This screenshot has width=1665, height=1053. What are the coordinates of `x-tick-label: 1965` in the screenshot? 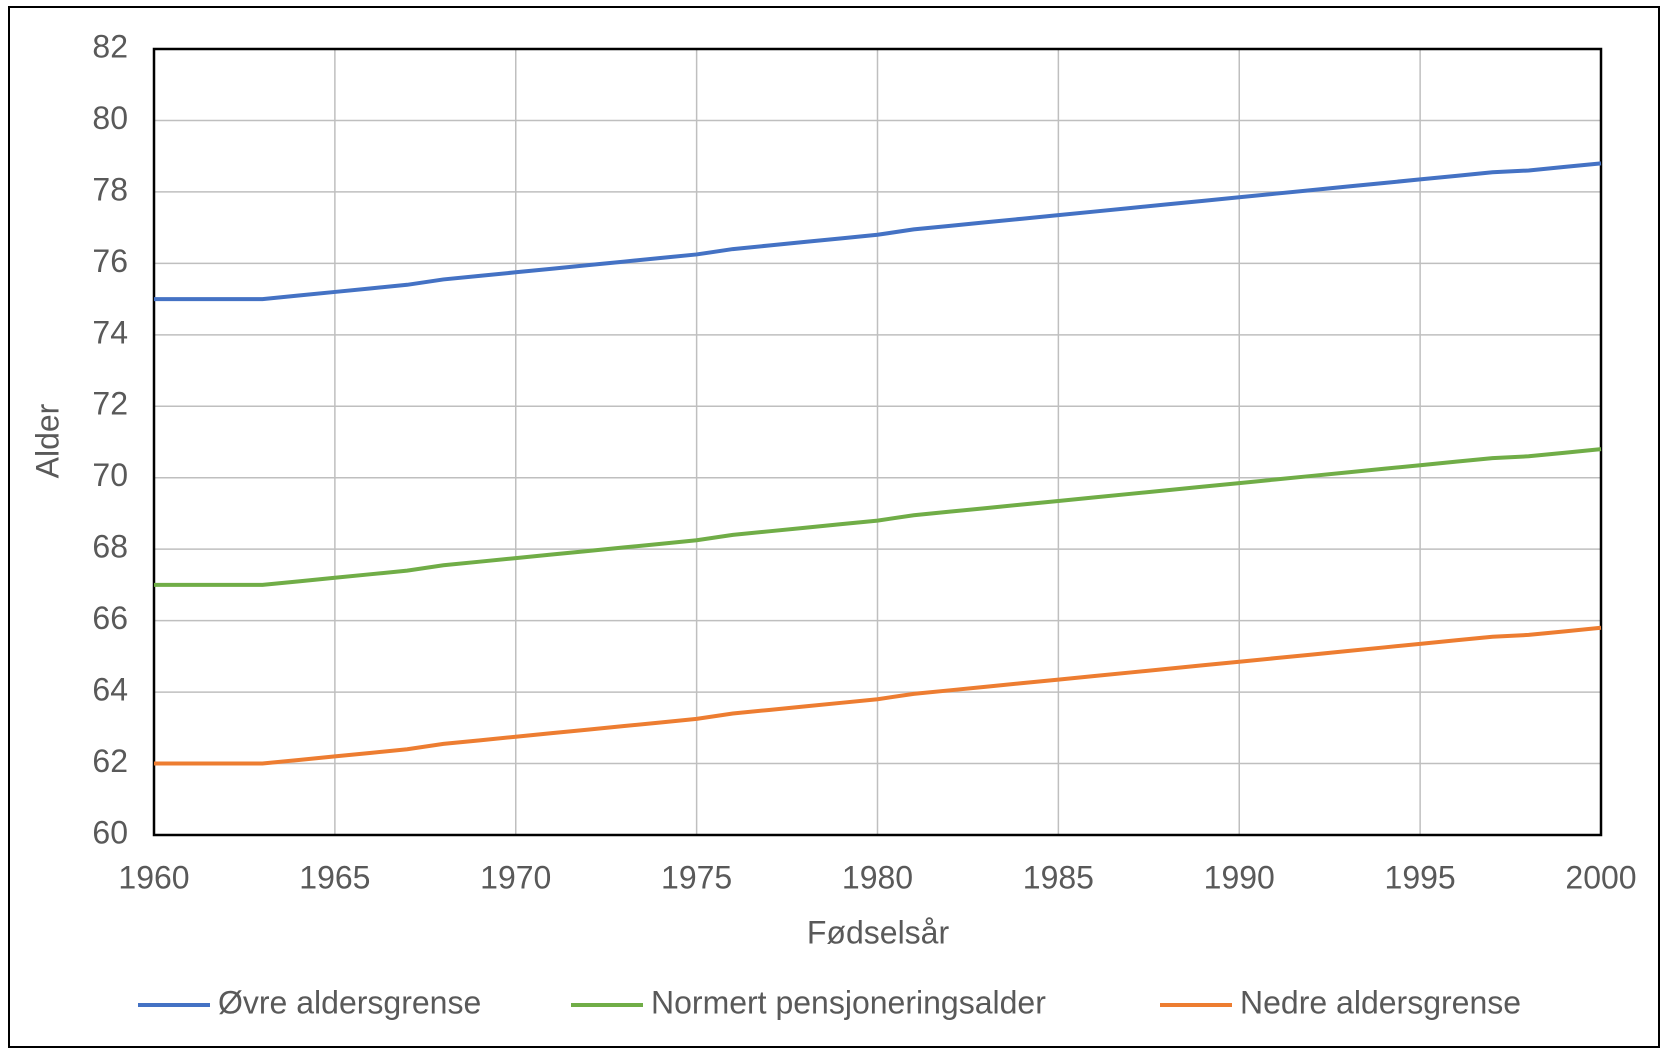 It's located at (334, 877).